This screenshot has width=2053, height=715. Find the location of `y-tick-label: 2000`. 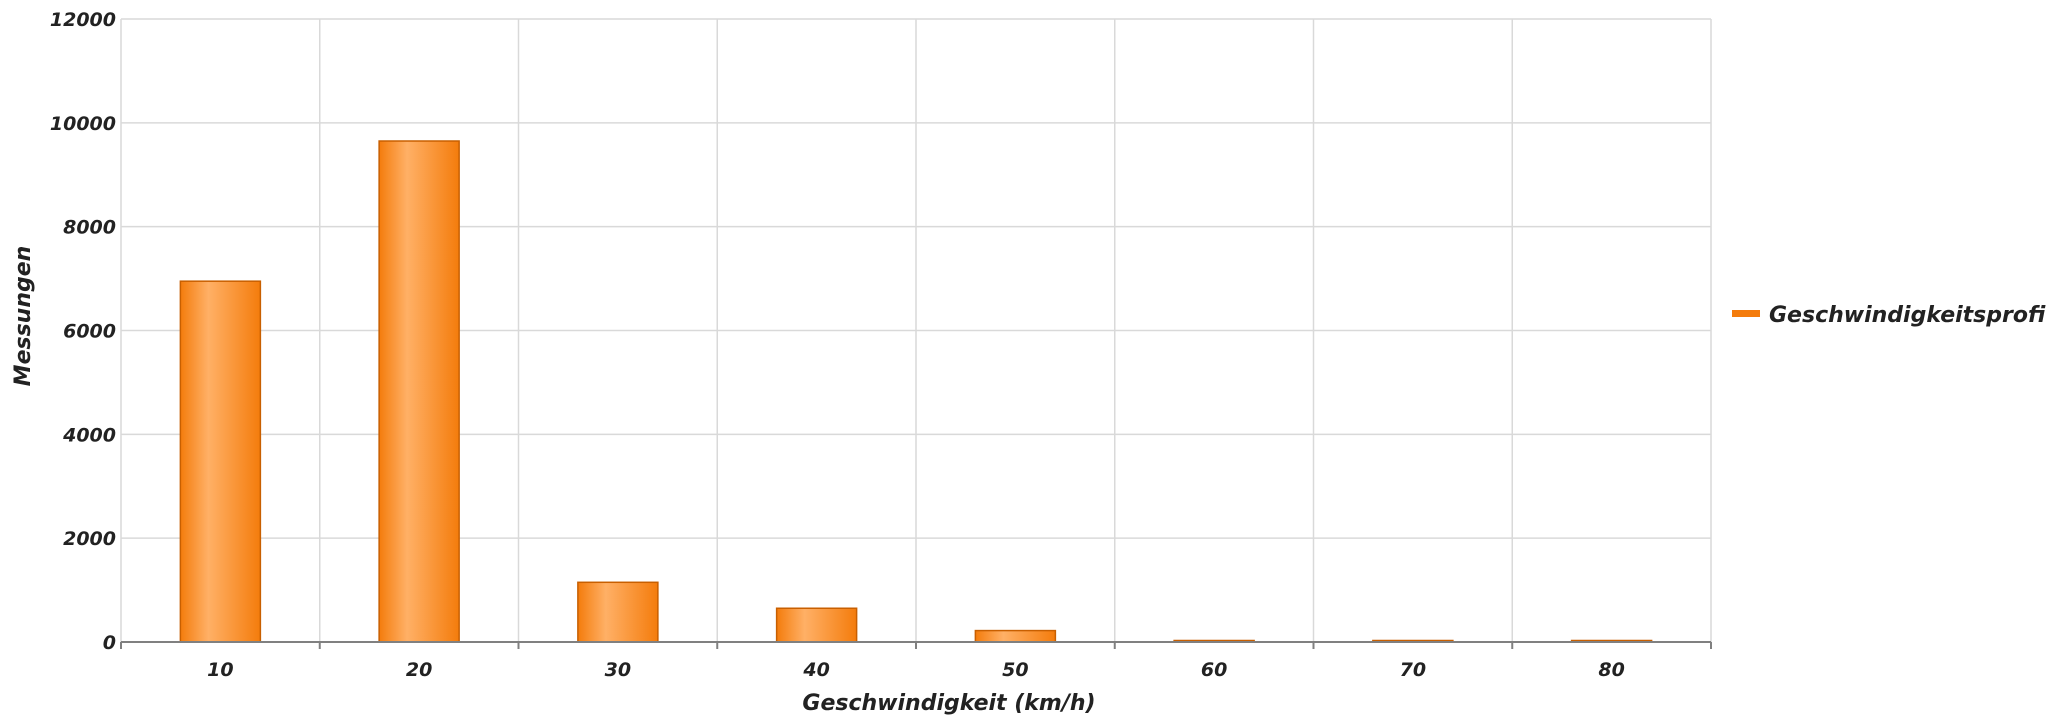

y-tick-label: 2000 is located at coordinates (89, 539).